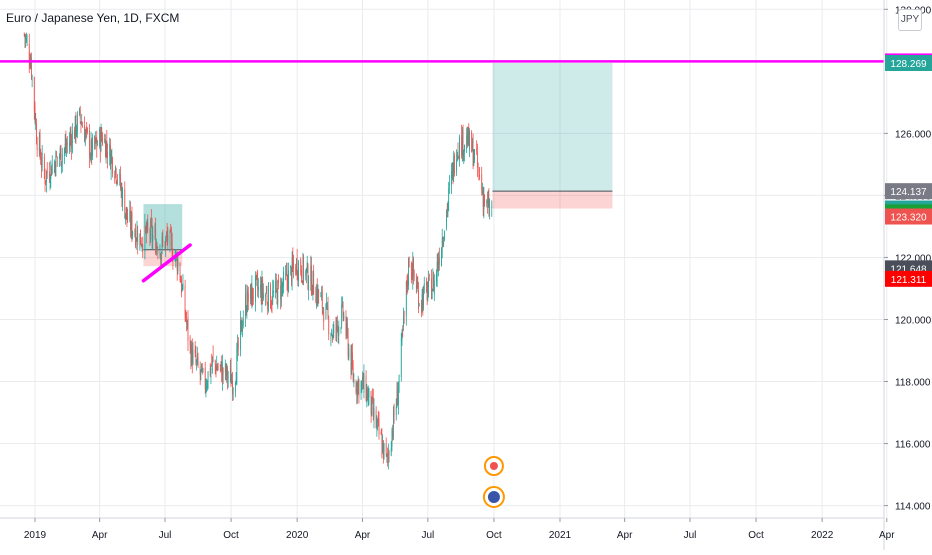 Image resolution: width=932 pixels, height=555 pixels. Describe the element at coordinates (909, 280) in the screenshot. I see `price-label: 121.311` at that location.